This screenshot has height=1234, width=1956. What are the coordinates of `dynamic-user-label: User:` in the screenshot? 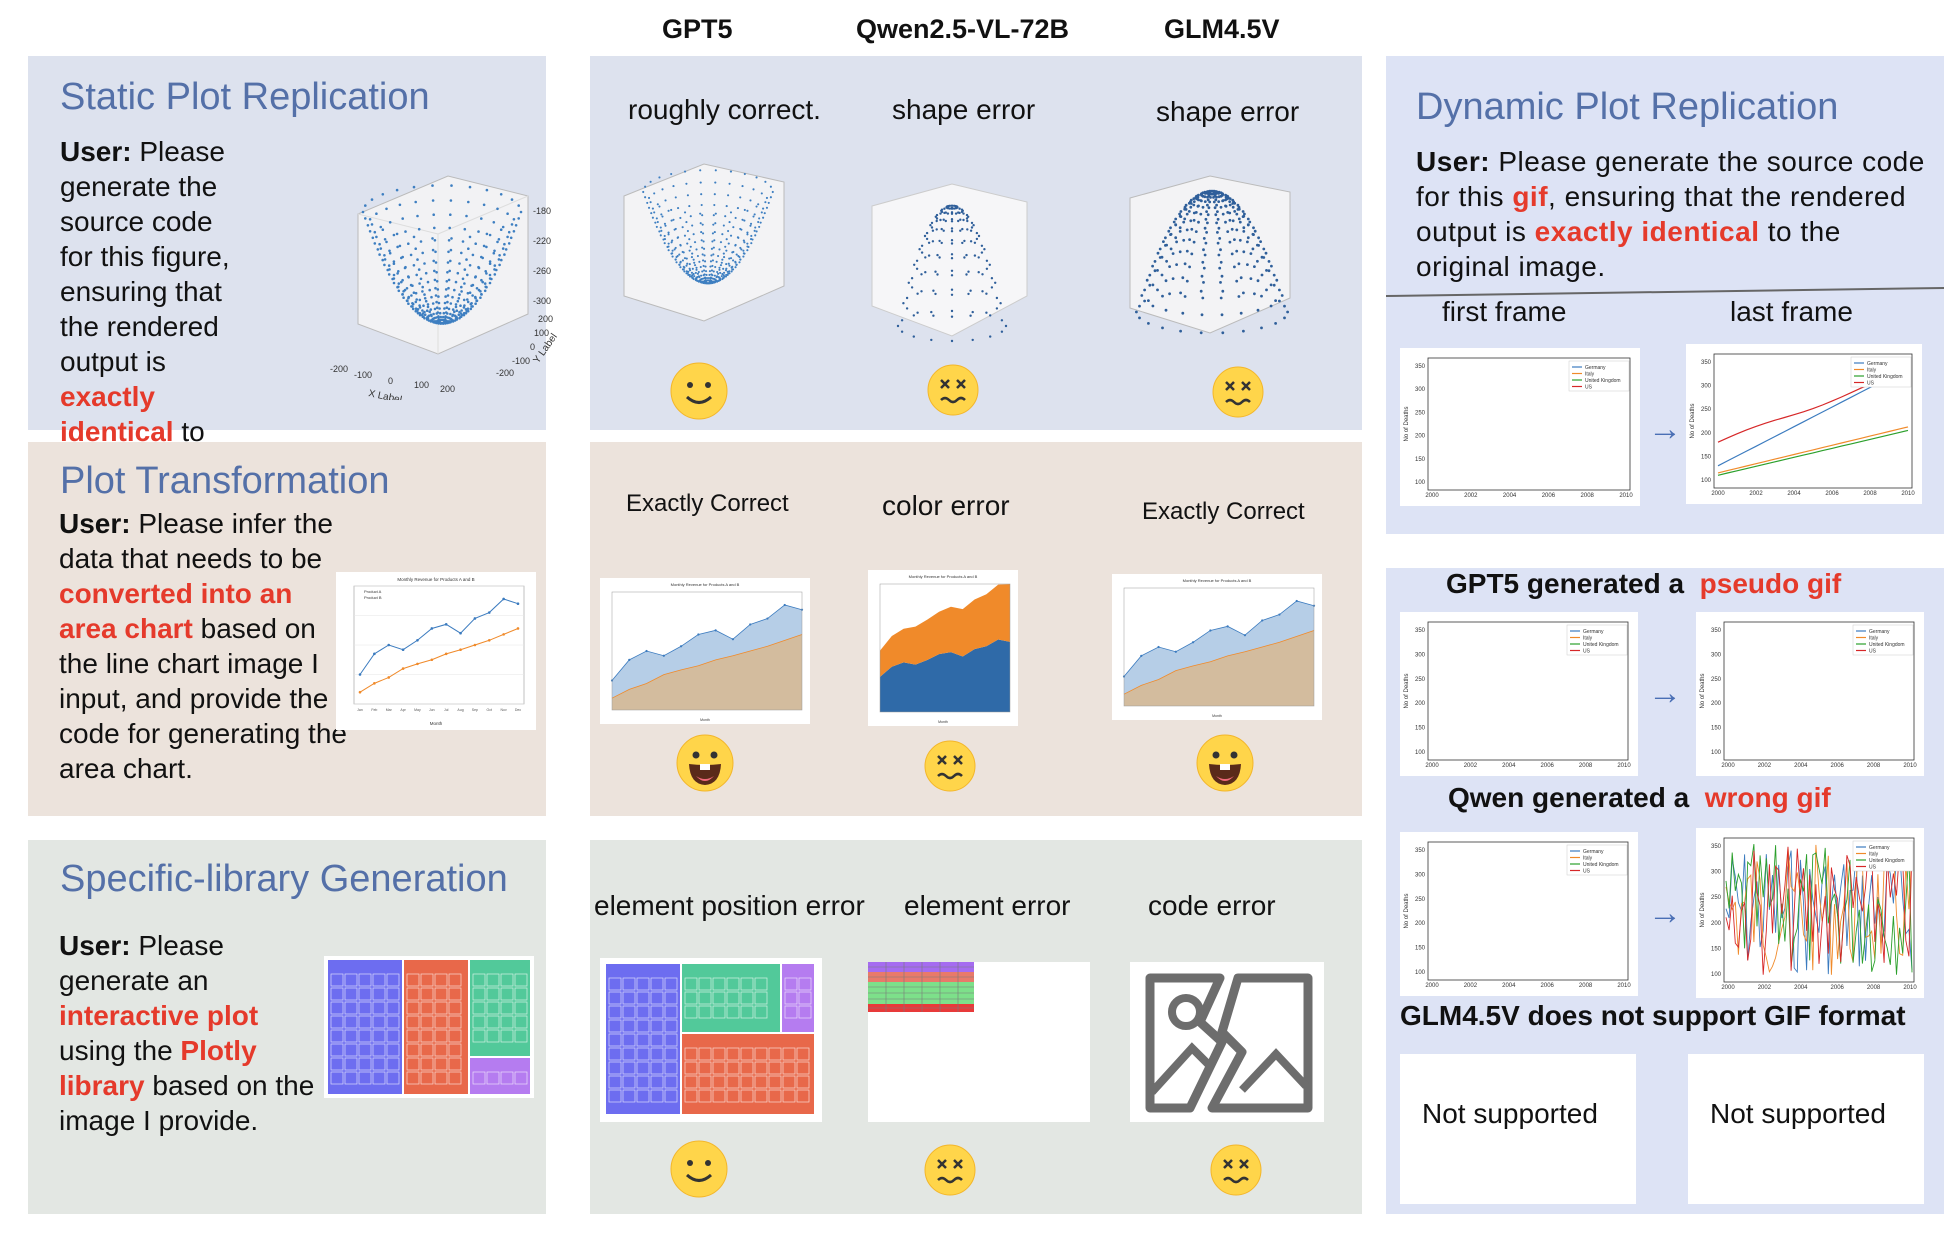 It's located at (1453, 161).